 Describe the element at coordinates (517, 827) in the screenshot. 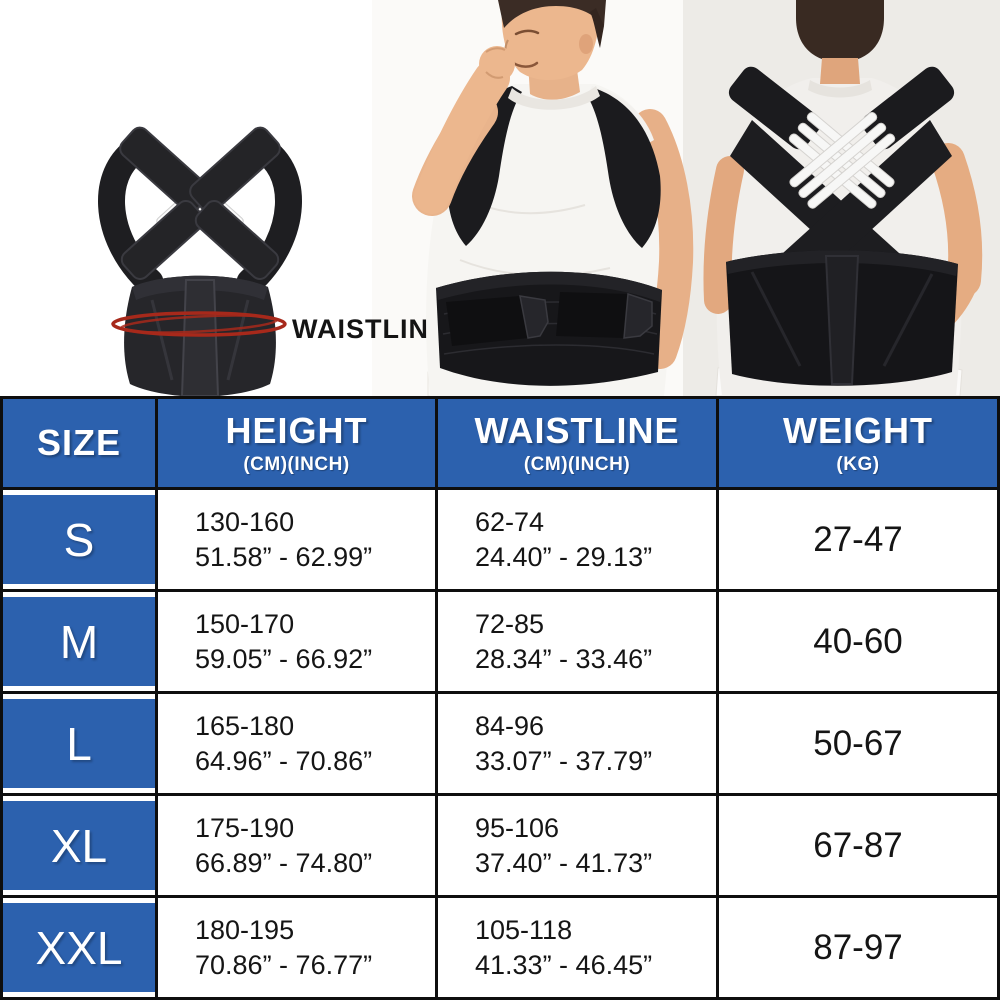

I see `waist-cm: 95-106` at that location.